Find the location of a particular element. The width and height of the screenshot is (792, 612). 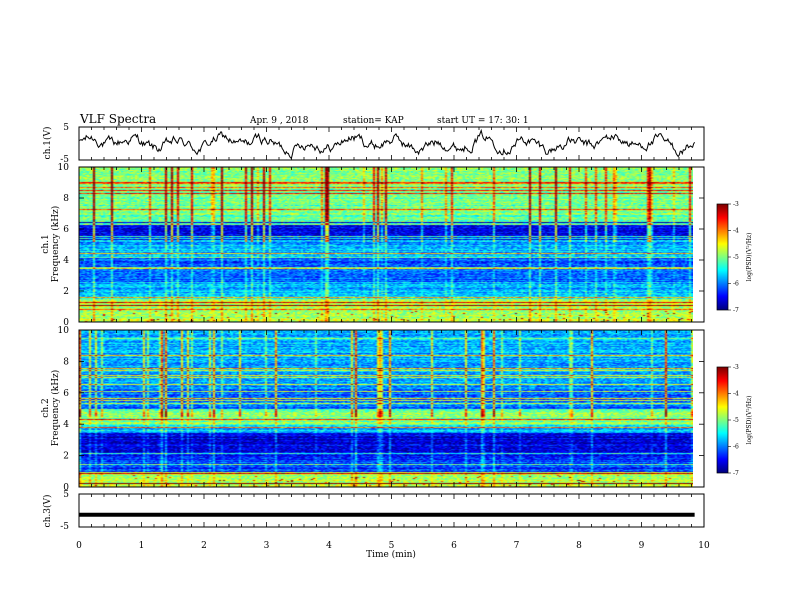

start-ut-label: start UT = 17: 30: 1 is located at coordinates (483, 121).